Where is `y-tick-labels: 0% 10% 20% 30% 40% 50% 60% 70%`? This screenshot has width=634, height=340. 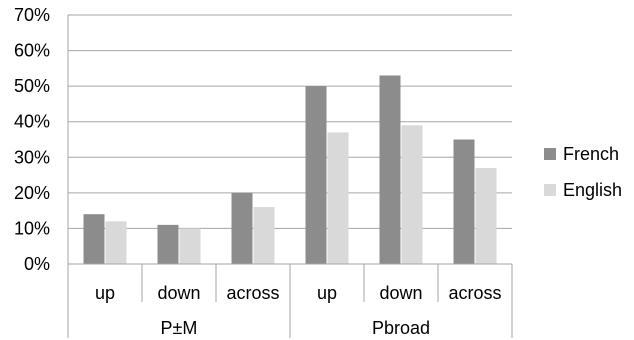 y-tick-labels: 0% 10% 20% 30% 40% 50% 60% 70% is located at coordinates (32, 139).